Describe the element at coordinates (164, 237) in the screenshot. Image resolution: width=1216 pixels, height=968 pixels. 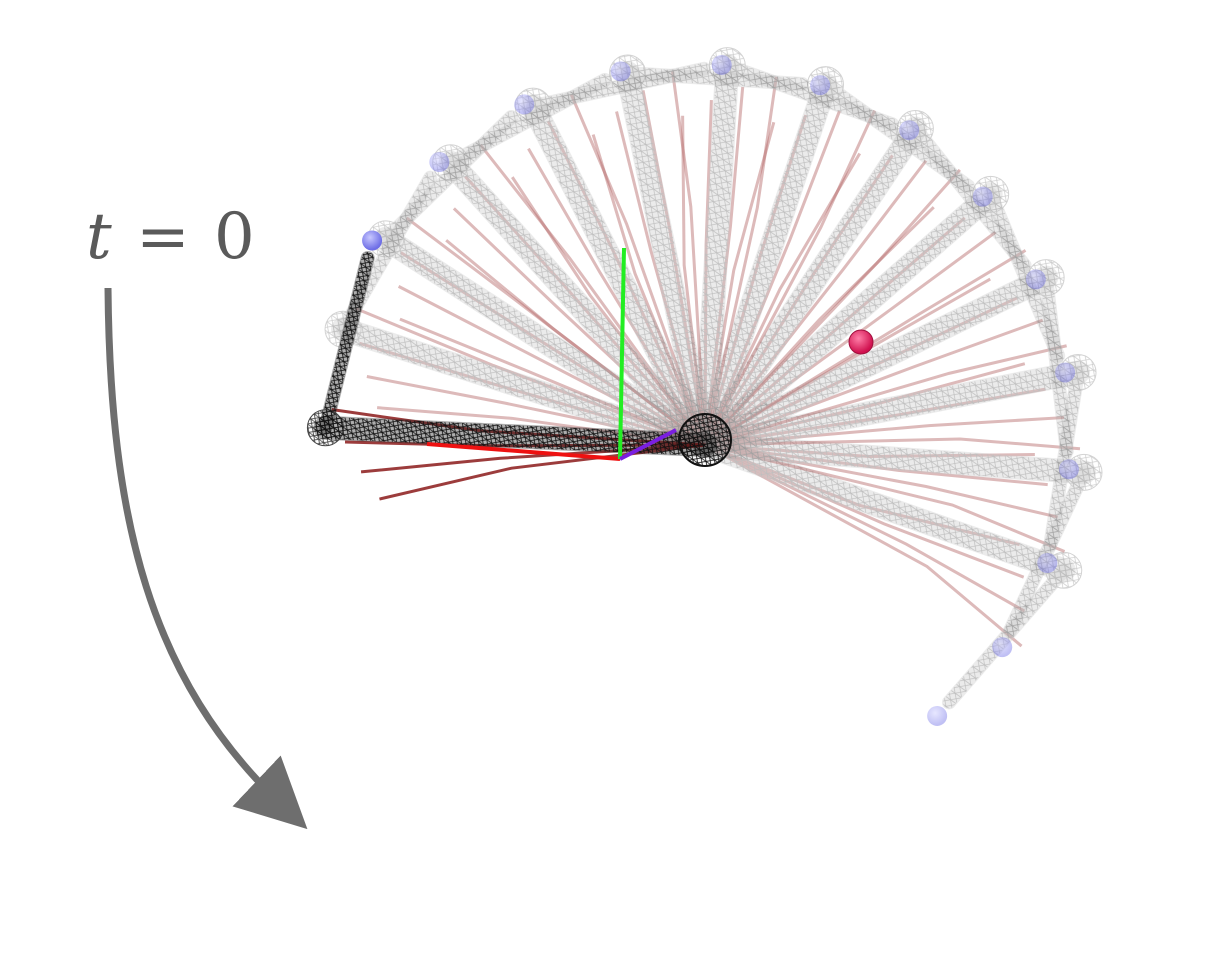
I see `time-relation: =` at that location.